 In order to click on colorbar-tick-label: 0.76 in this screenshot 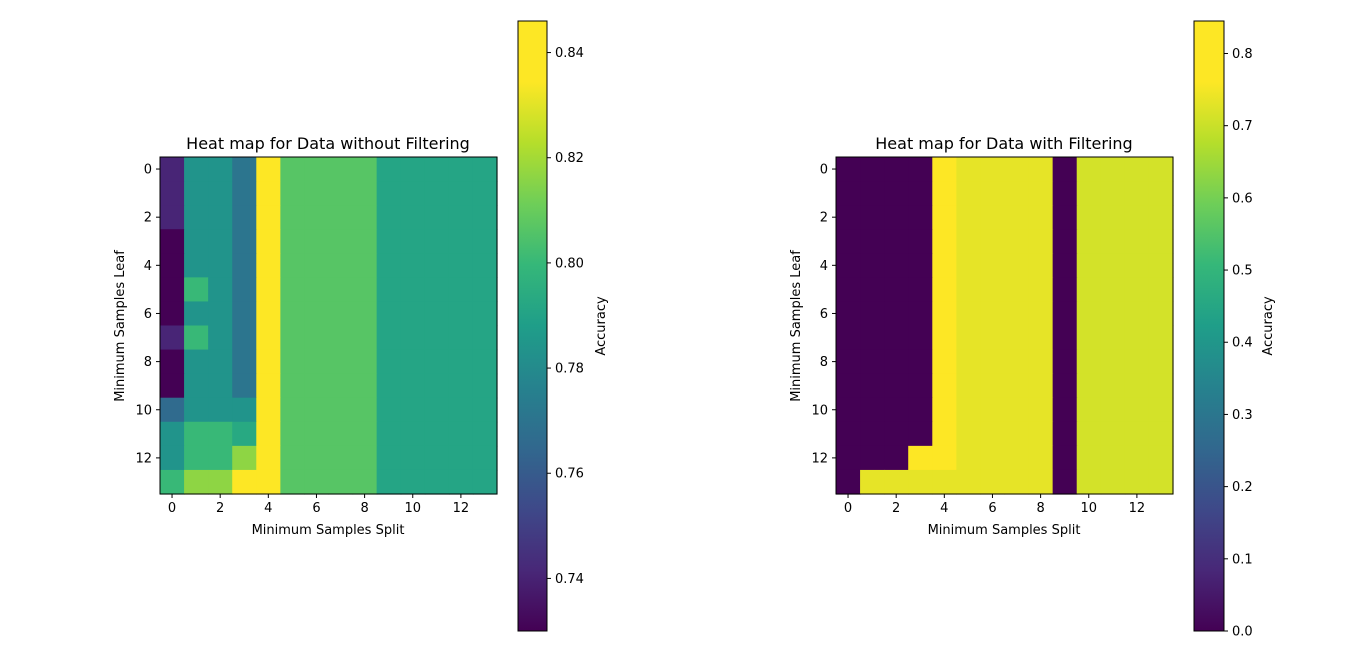, I will do `click(569, 474)`.